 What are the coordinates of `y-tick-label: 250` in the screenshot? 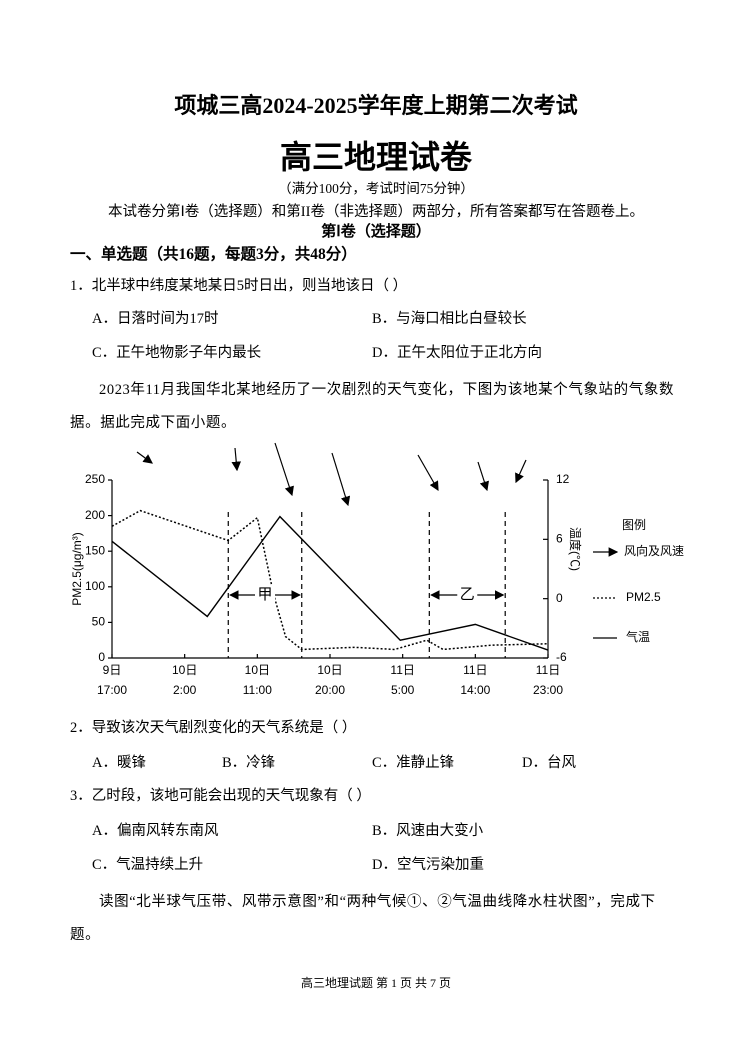 It's located at (95, 479).